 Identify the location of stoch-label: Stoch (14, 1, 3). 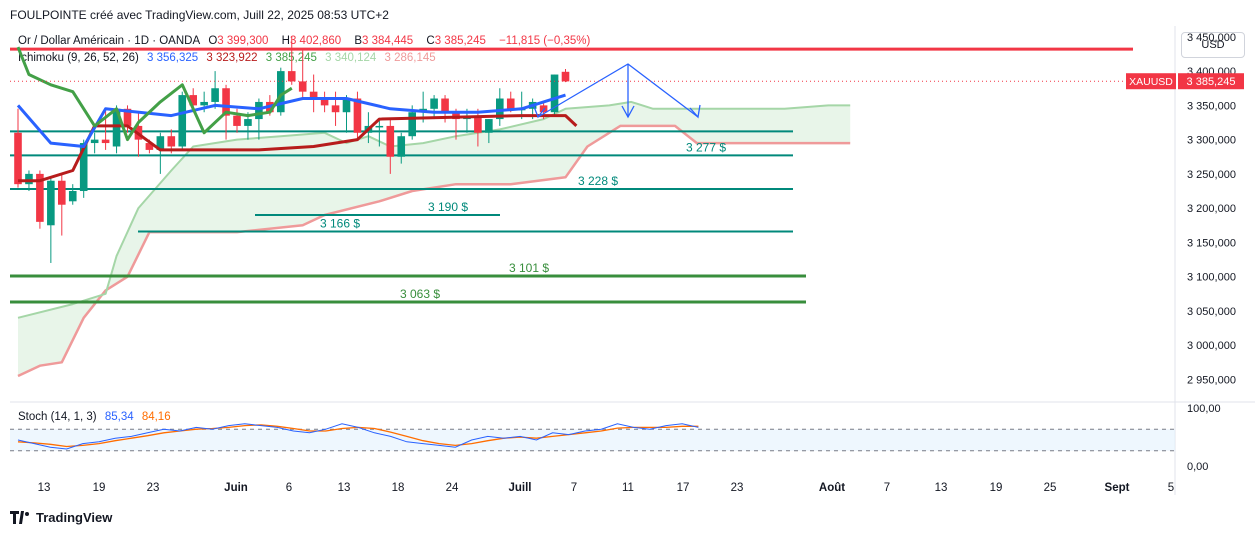
(57, 417).